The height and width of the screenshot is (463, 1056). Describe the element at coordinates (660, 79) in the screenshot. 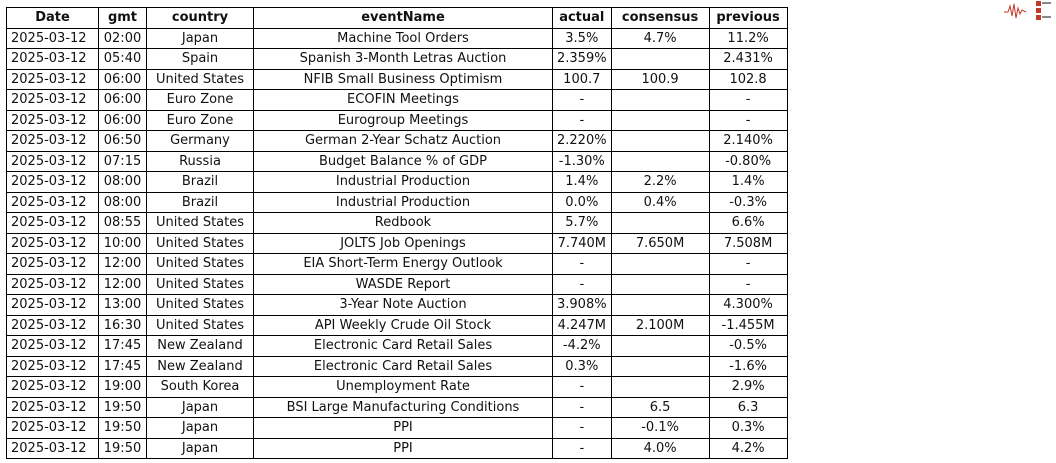

I see `table-cell: 100.9` at that location.